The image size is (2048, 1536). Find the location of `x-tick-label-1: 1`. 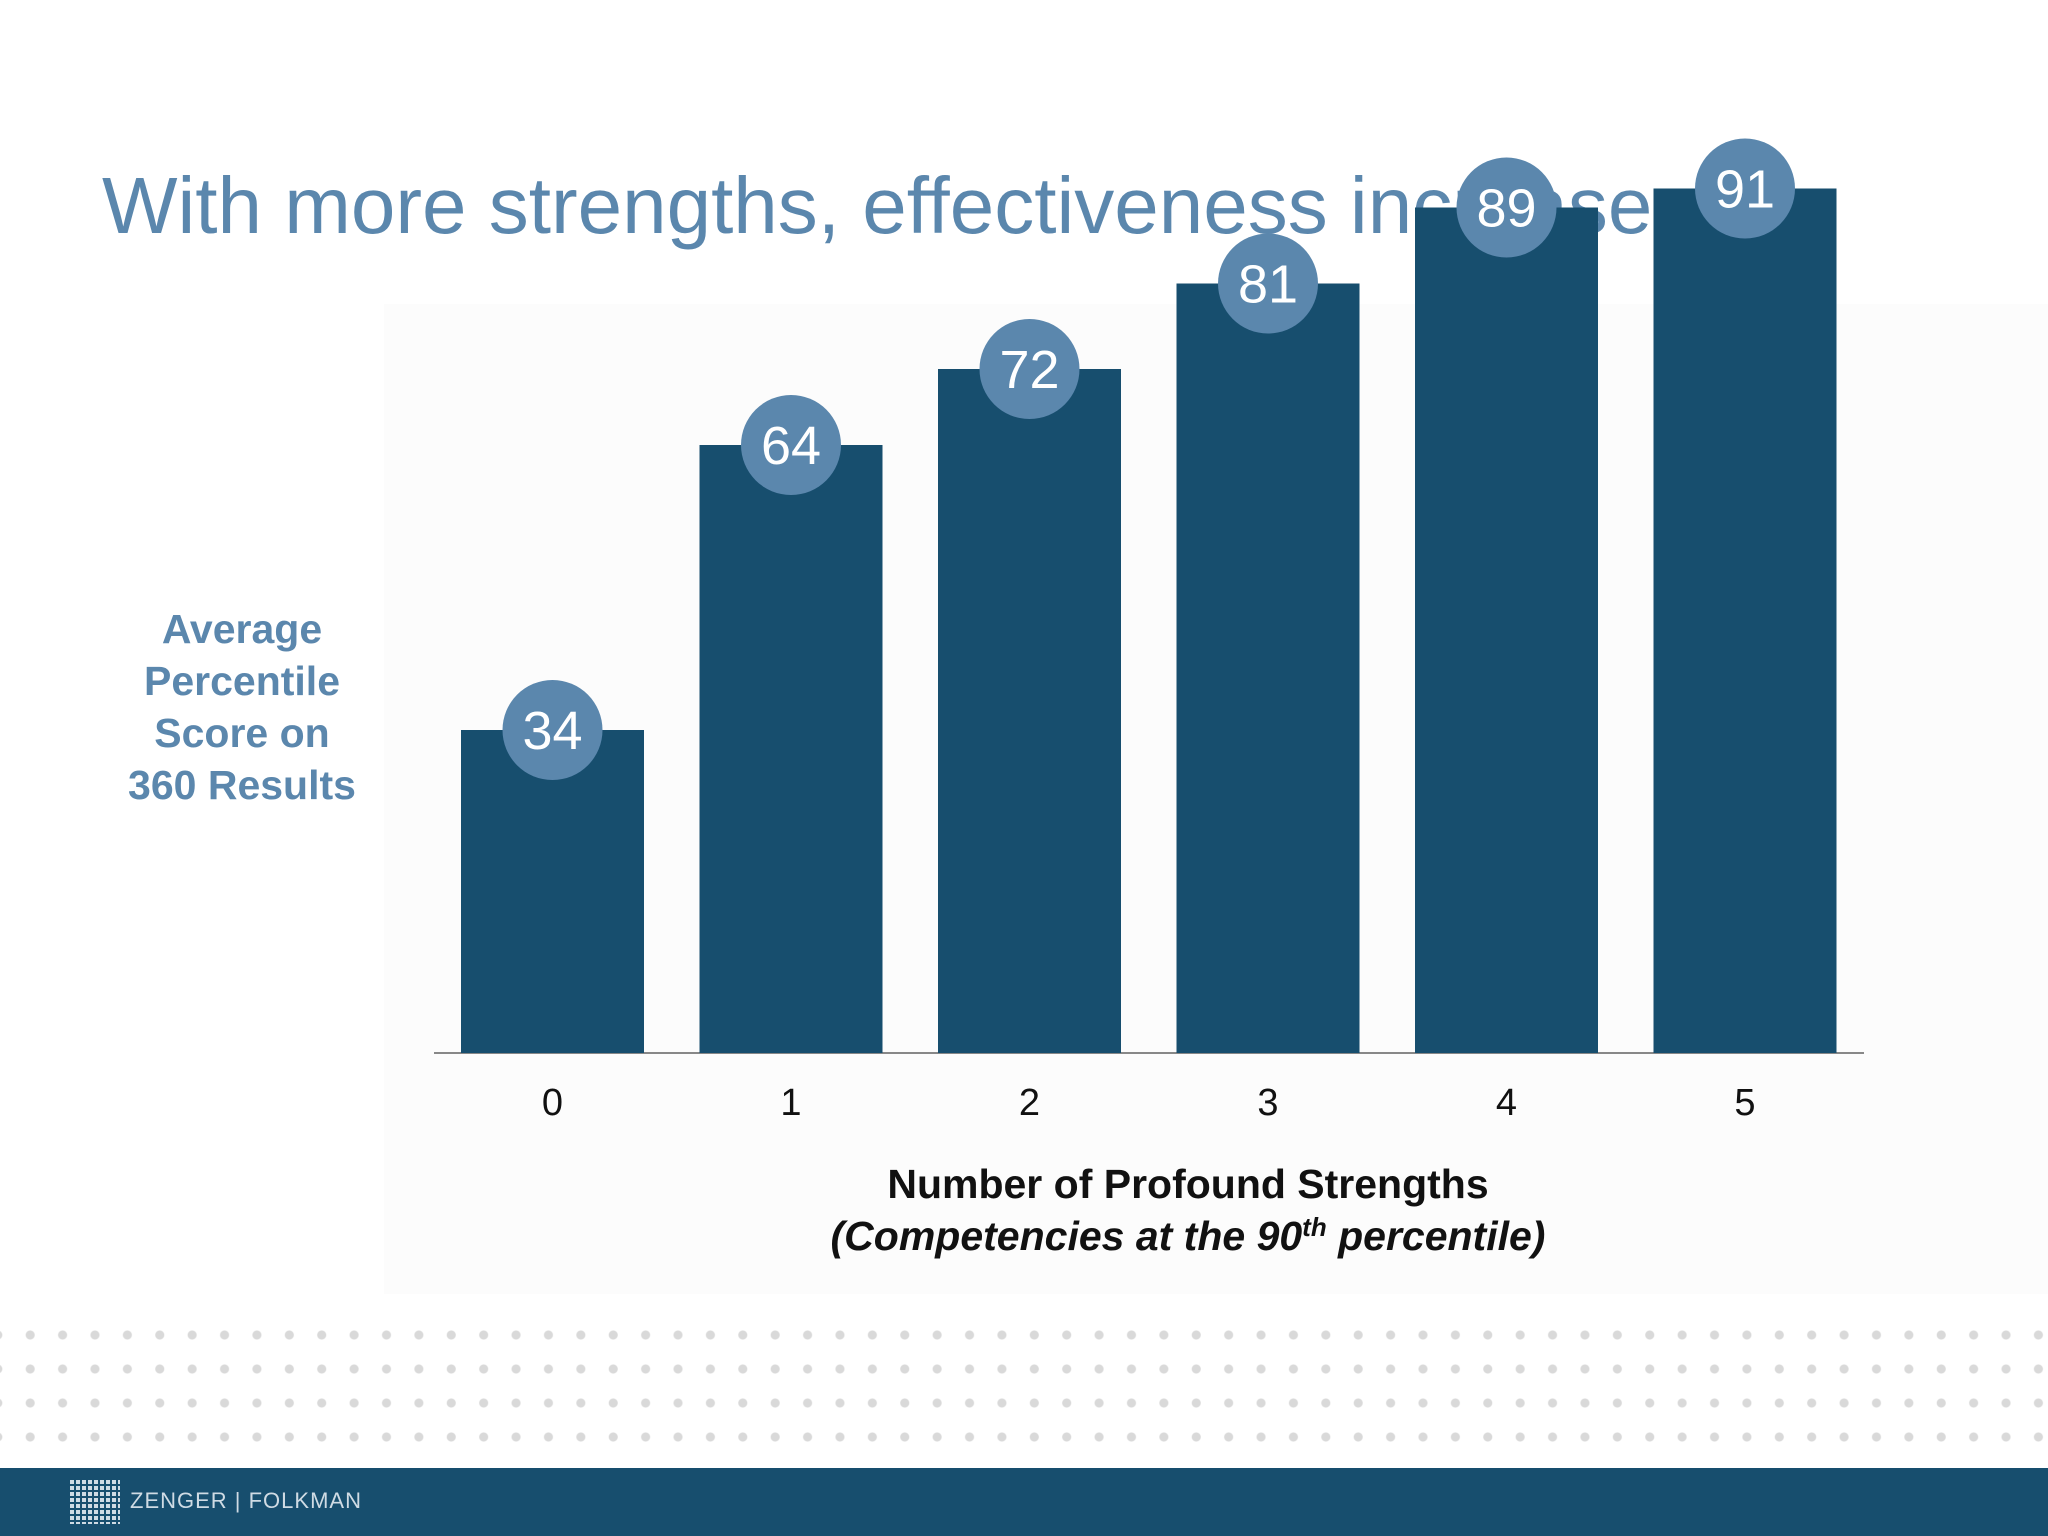

x-tick-label-1: 1 is located at coordinates (790, 1103).